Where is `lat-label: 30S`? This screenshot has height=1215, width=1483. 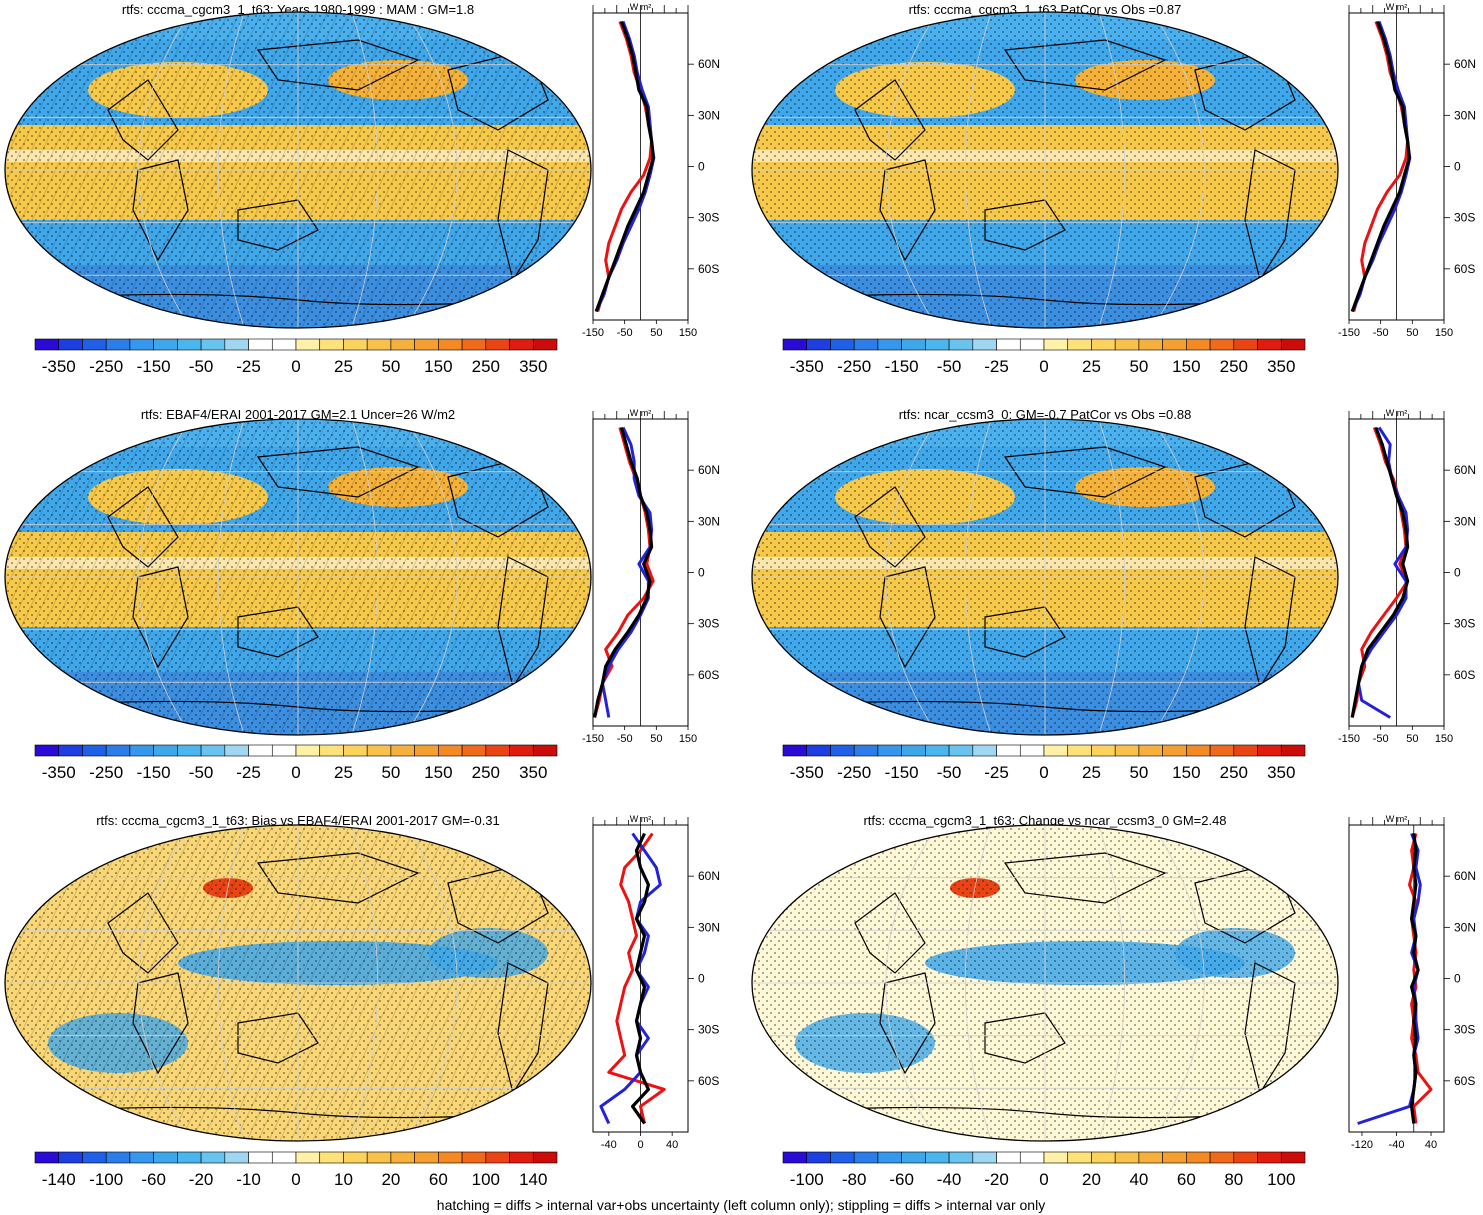
lat-label: 30S is located at coordinates (708, 1030).